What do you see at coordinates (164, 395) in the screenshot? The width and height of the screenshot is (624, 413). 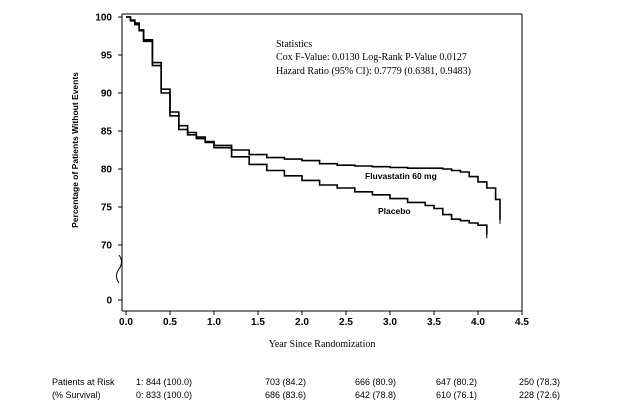 I see `risk-row-2-label: 0: 833 (100.0)` at bounding box center [164, 395].